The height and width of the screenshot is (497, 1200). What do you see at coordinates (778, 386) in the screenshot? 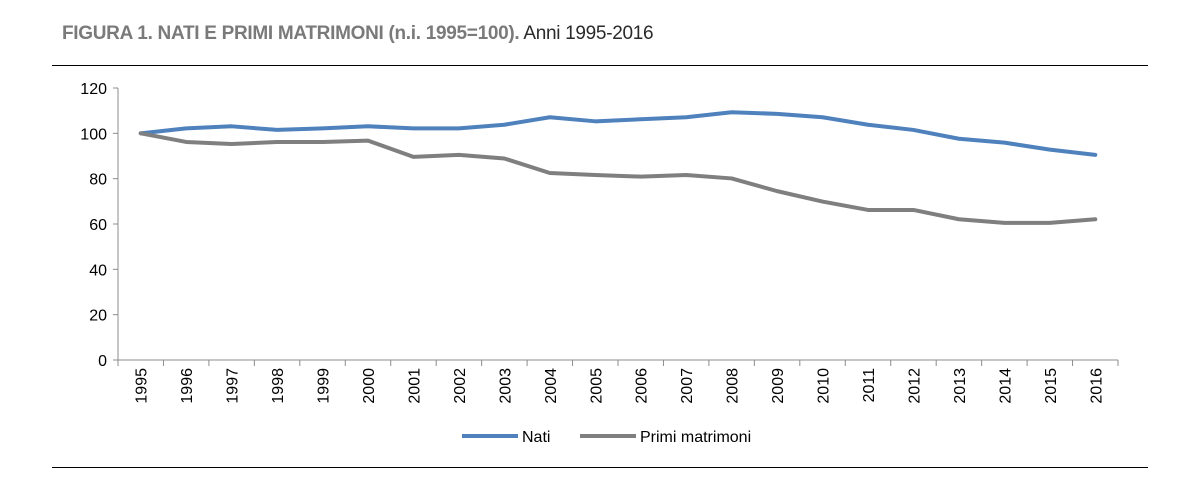
I see `x-tick-label: 2009` at bounding box center [778, 386].